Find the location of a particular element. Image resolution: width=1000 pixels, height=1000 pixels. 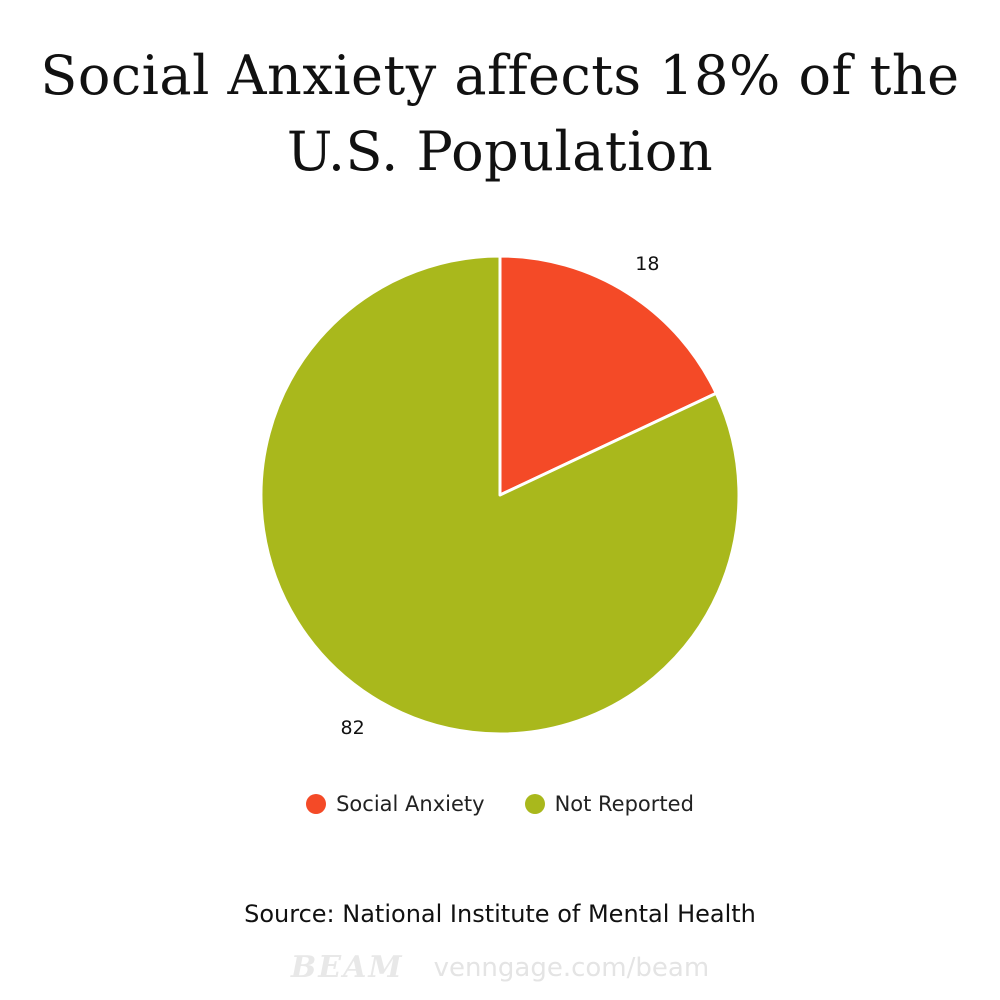

legend-label-social-anxiety: Social Anxiety is located at coordinates (410, 804).